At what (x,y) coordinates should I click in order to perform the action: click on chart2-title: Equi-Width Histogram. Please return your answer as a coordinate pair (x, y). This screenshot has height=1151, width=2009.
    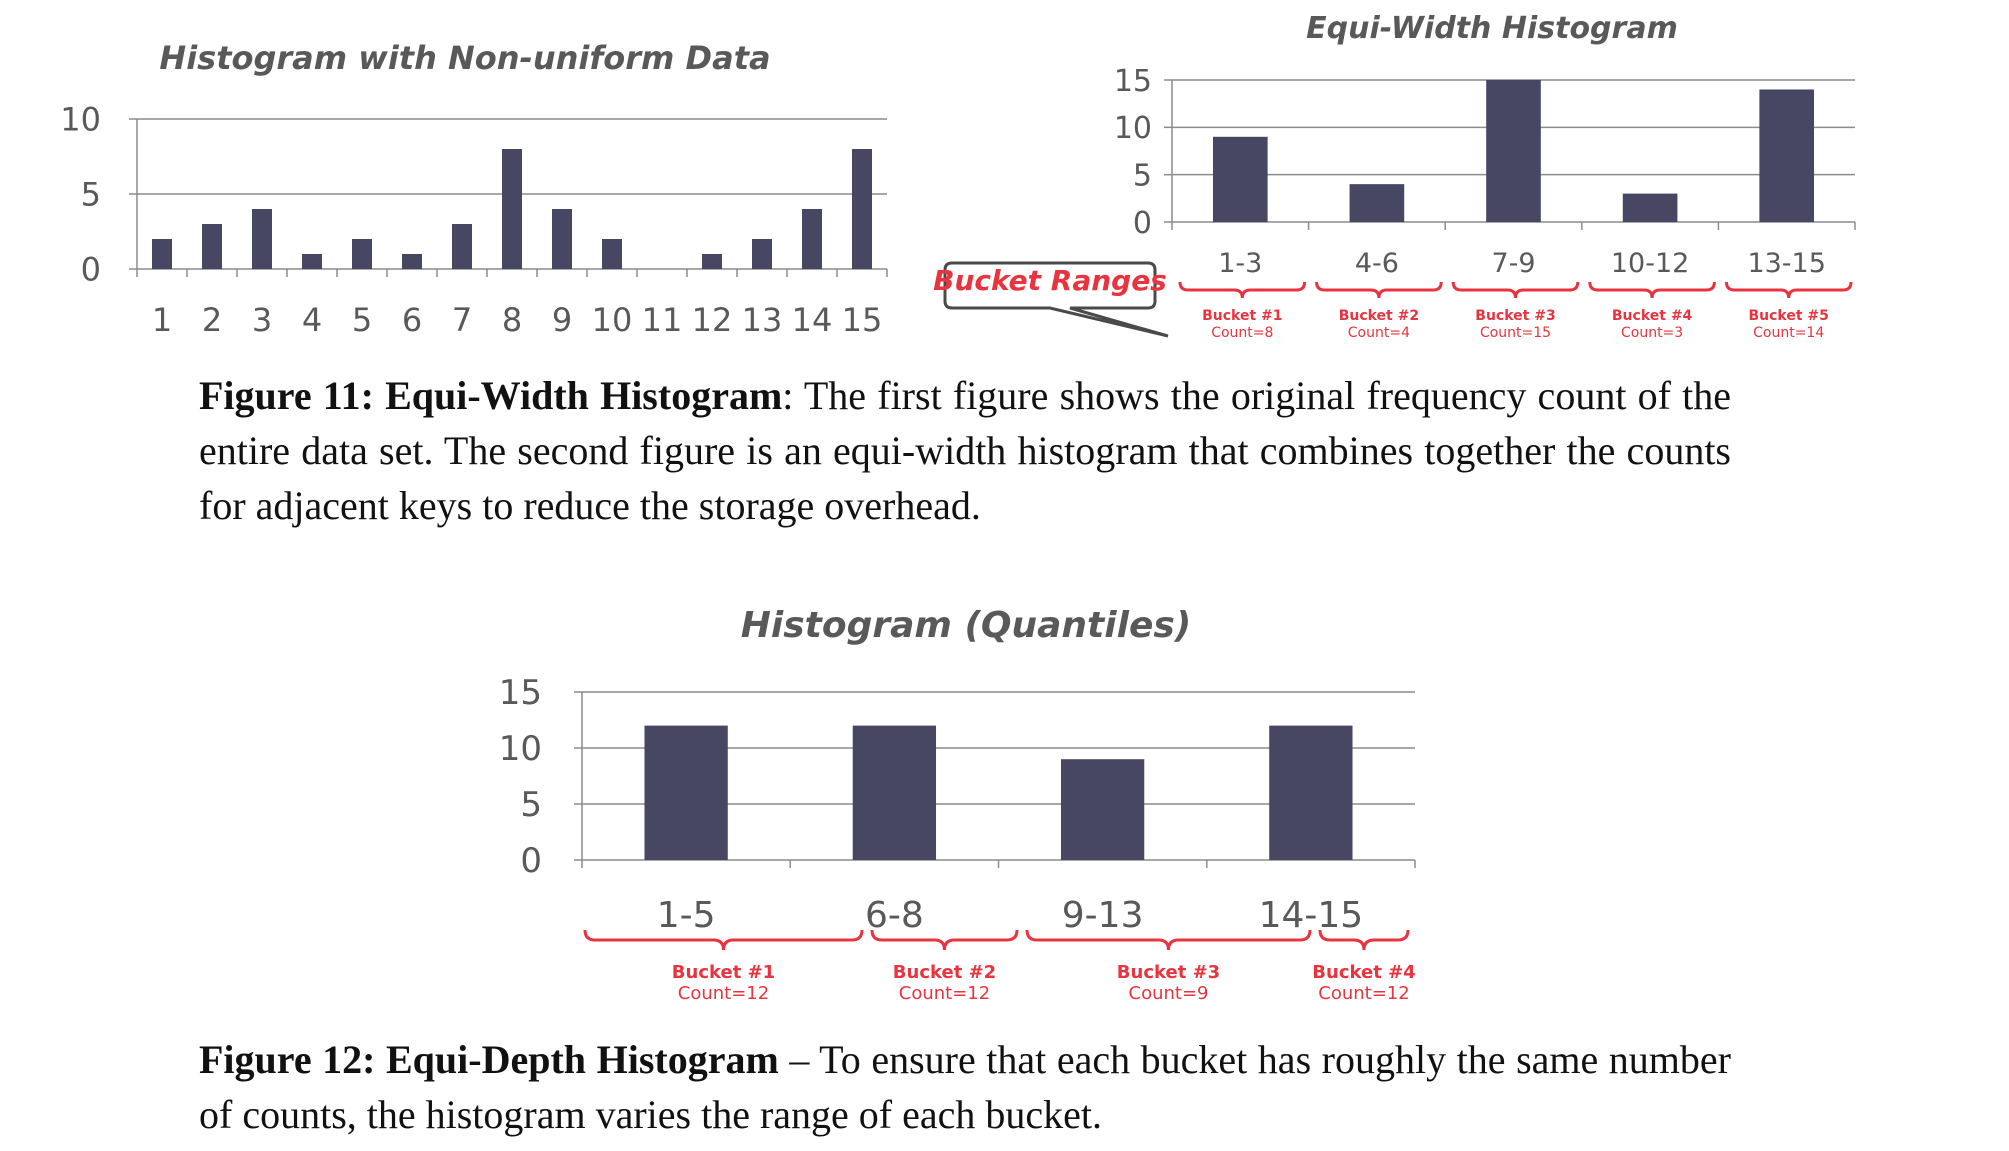
    Looking at the image, I should click on (1492, 28).